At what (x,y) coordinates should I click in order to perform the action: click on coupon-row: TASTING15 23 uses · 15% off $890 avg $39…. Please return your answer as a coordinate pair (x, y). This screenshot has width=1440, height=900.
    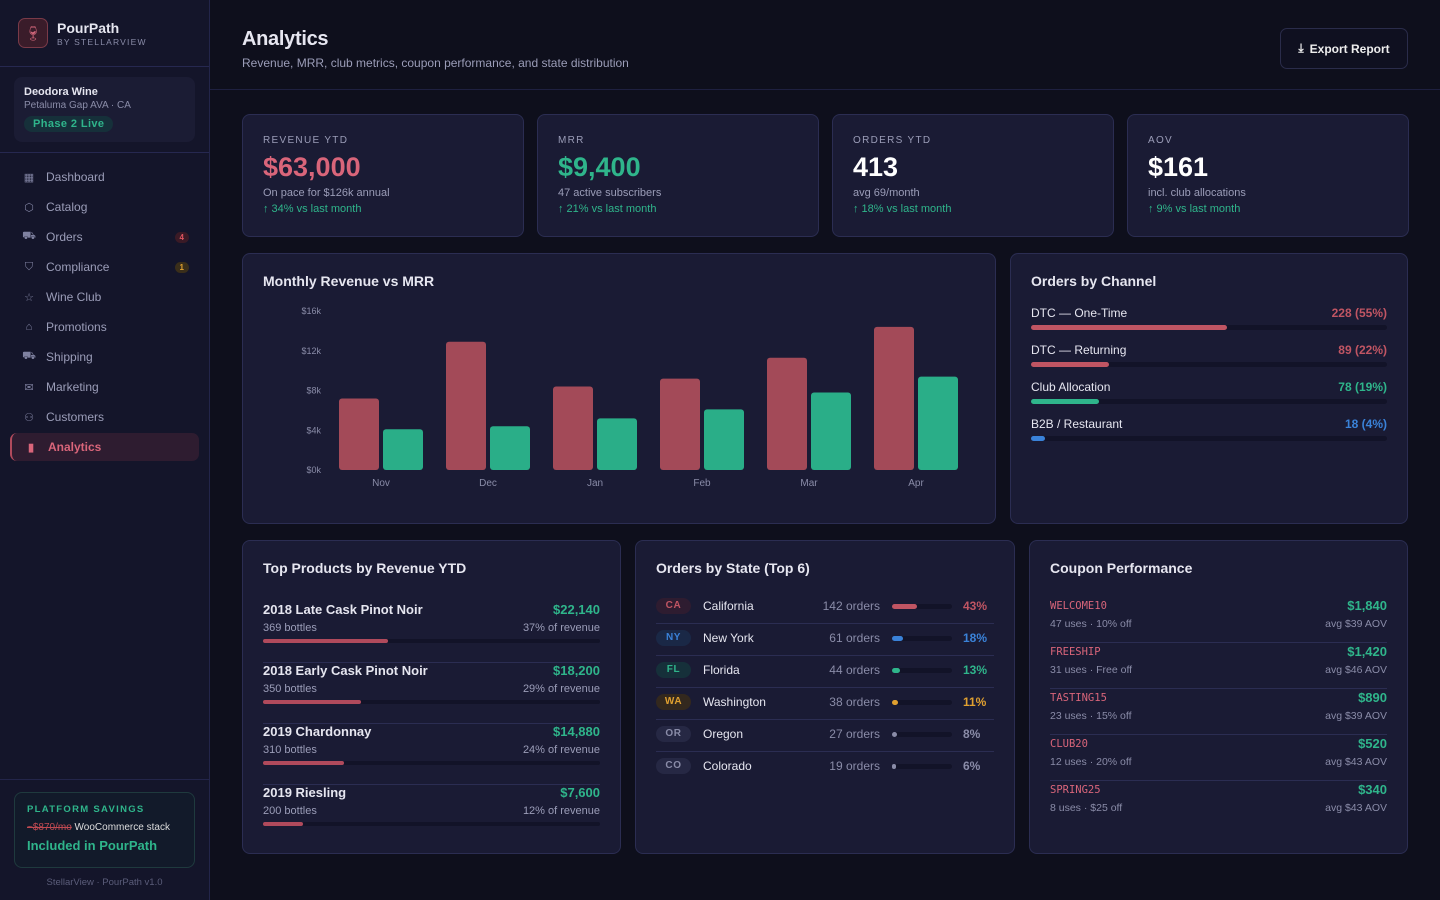
    Looking at the image, I should click on (1218, 712).